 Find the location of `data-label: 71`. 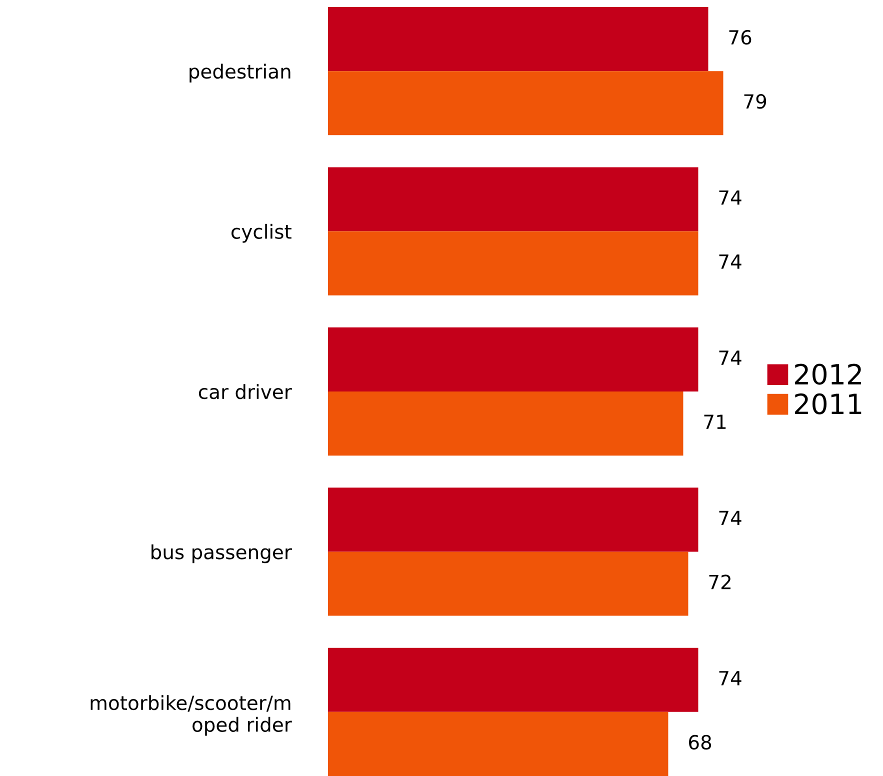

data-label: 71 is located at coordinates (715, 421).